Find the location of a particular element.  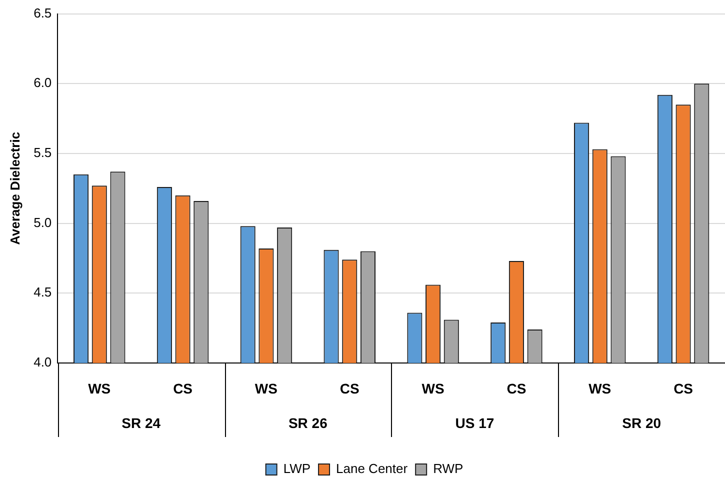

text: US 17 is located at coordinates (474, 422).